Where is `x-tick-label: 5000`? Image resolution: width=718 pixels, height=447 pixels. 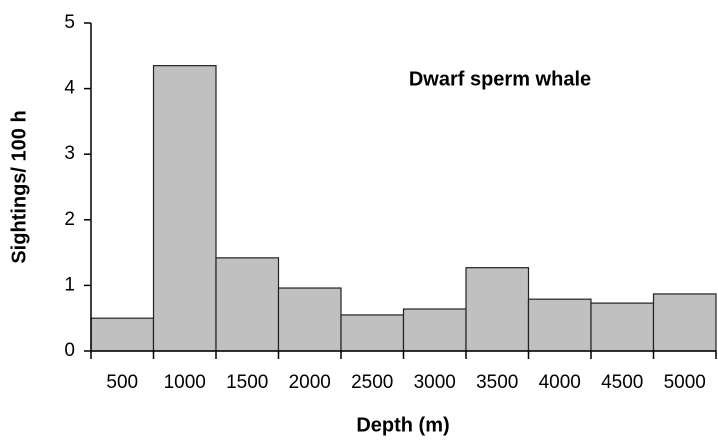 x-tick-label: 5000 is located at coordinates (685, 382).